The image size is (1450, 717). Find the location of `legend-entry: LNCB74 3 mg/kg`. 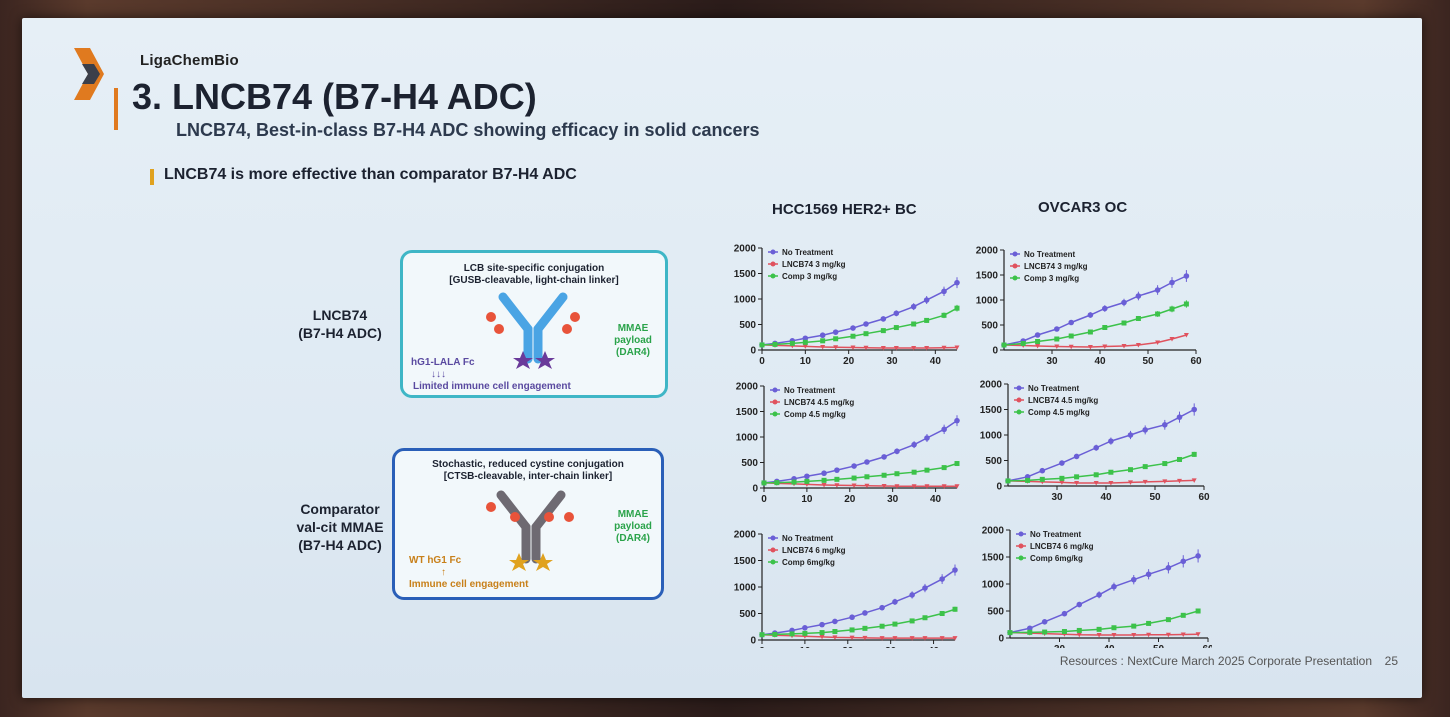

legend-entry: LNCB74 3 mg/kg is located at coordinates (1056, 266).